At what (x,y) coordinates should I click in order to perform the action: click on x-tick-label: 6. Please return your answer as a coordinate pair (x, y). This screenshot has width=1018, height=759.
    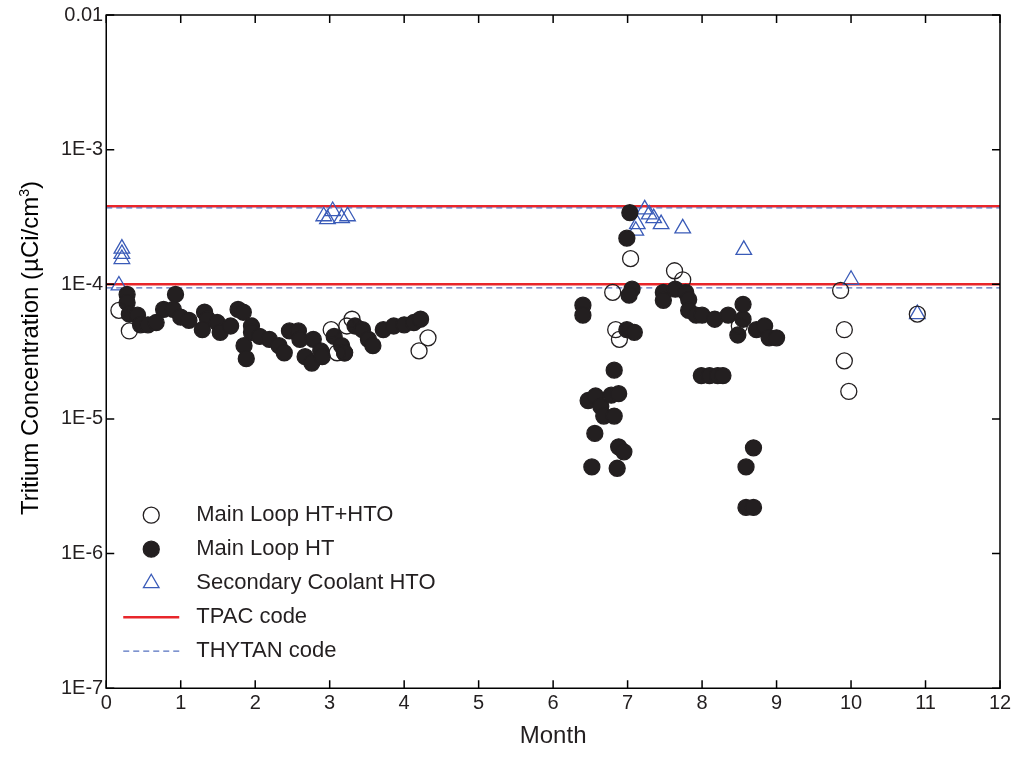
    Looking at the image, I should click on (553, 701).